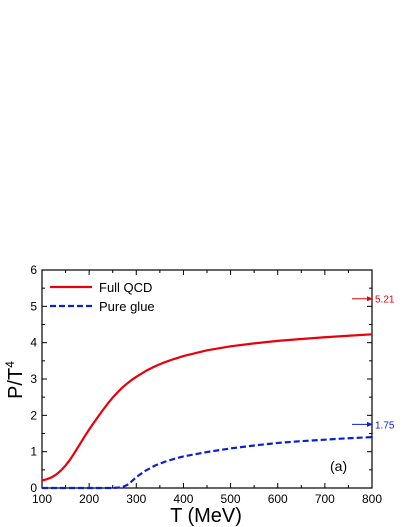  What do you see at coordinates (125, 287) in the screenshot?
I see `legend-label: Full QCD` at bounding box center [125, 287].